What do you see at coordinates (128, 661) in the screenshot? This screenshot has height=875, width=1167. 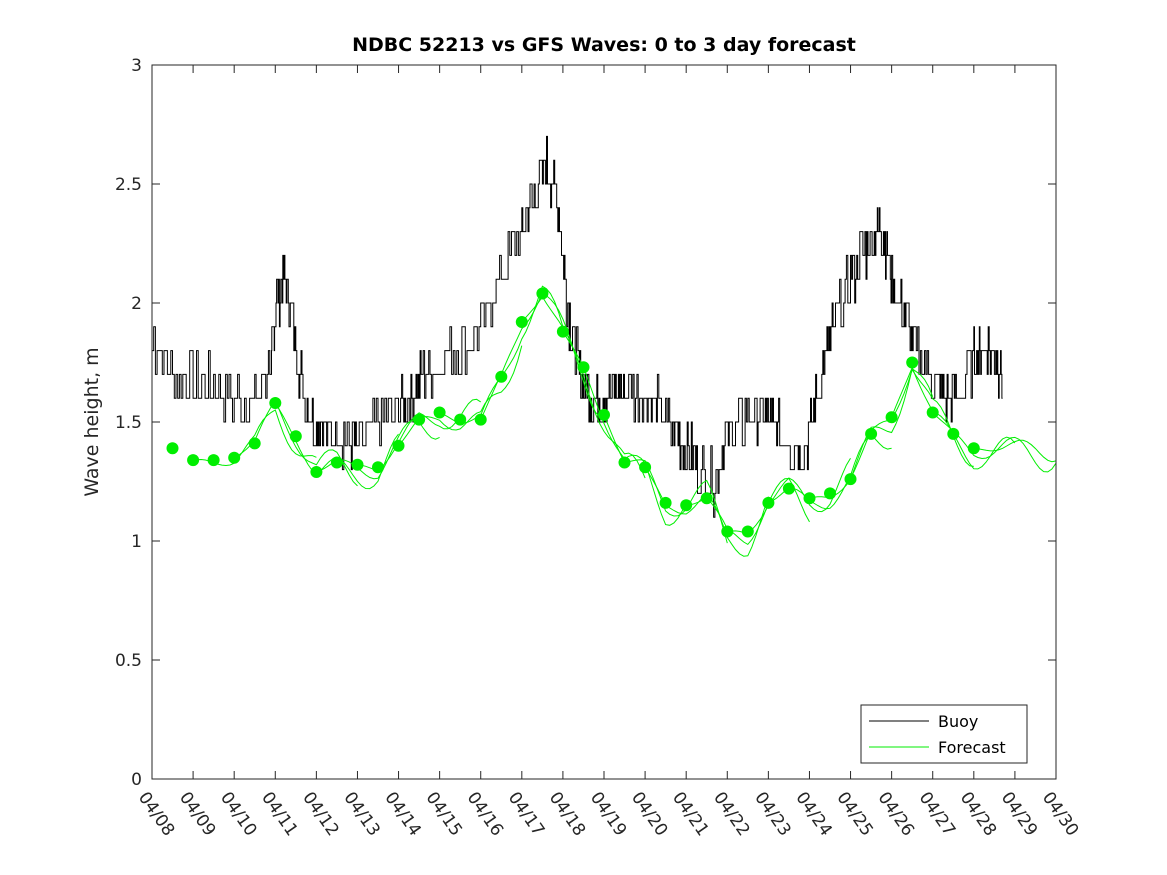 I see `y-tick-label: 0.5` at bounding box center [128, 661].